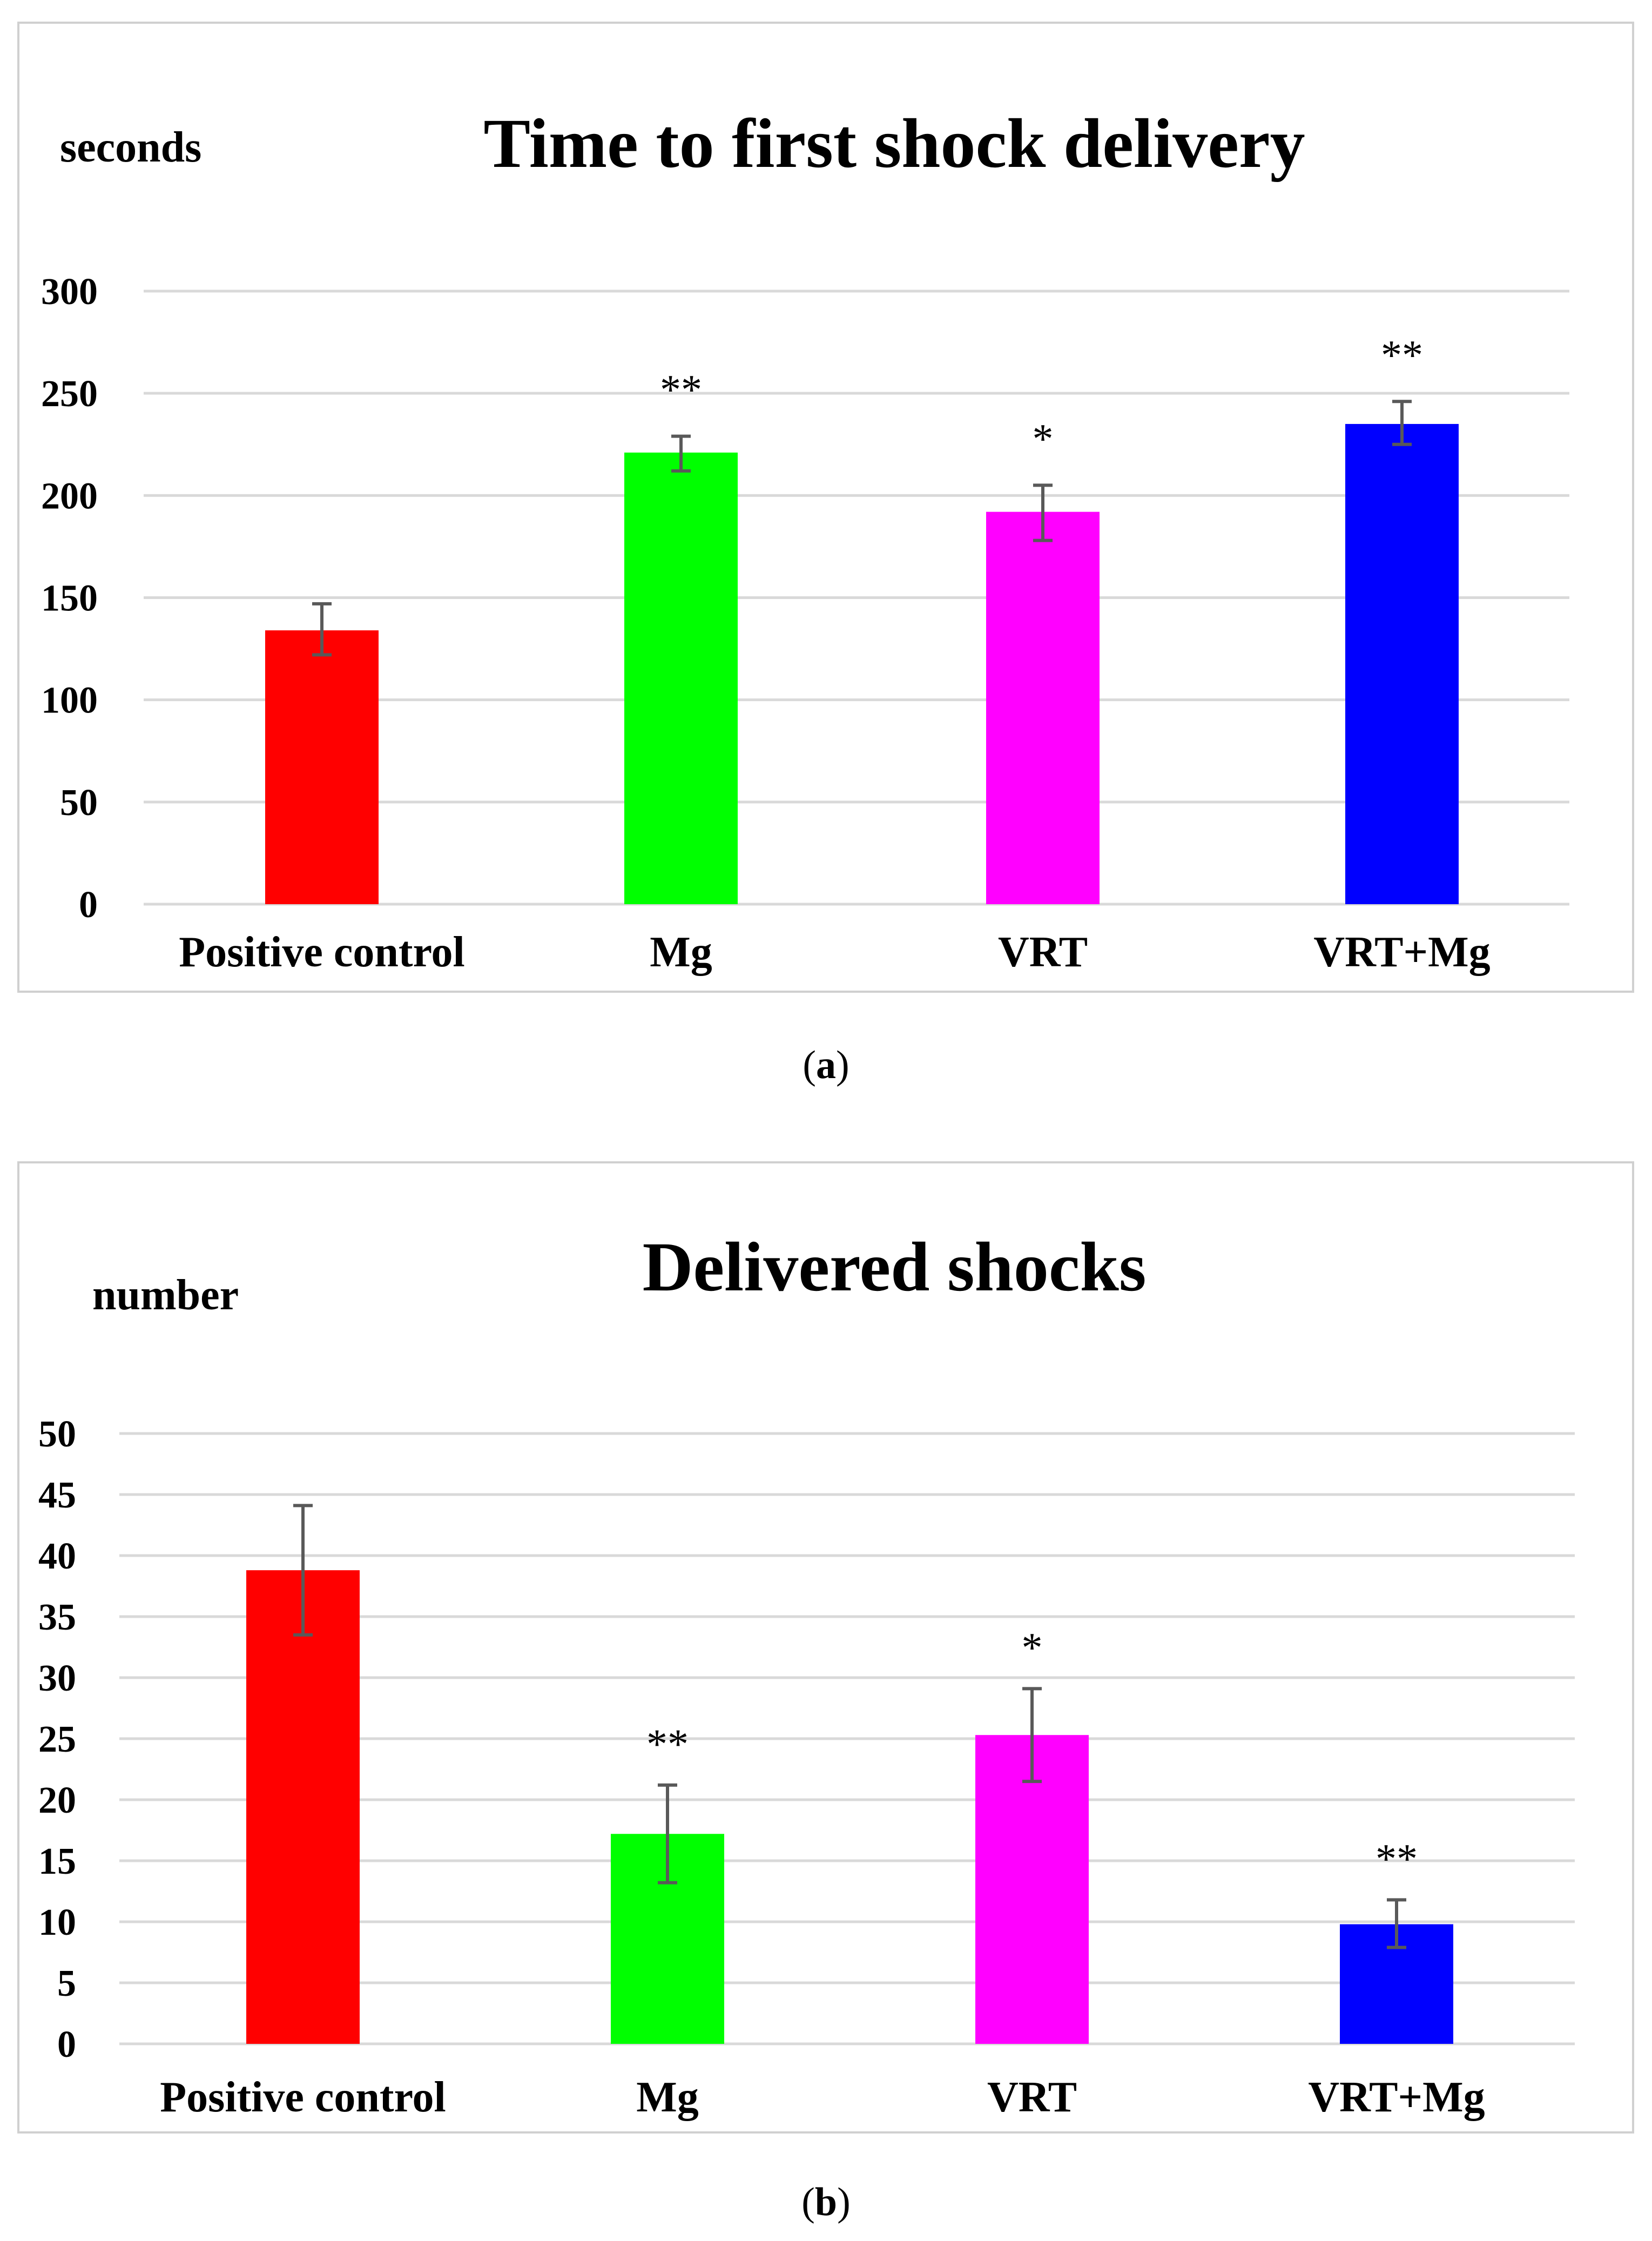  I want to click on caption-b: (b), so click(826, 2202).